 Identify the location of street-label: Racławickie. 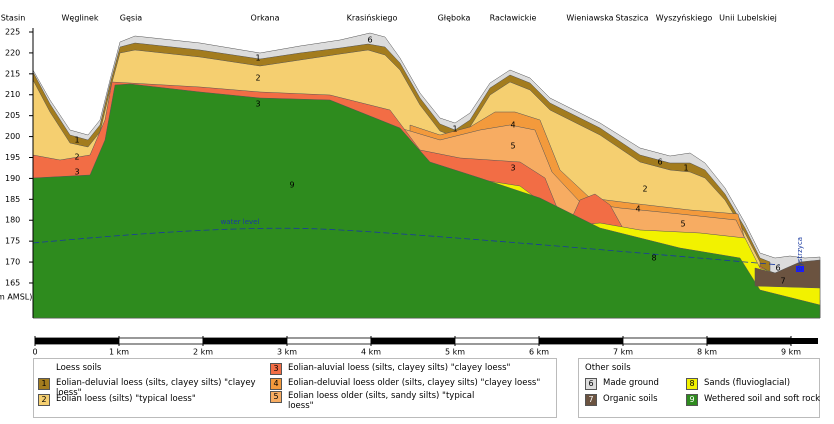
(513, 18).